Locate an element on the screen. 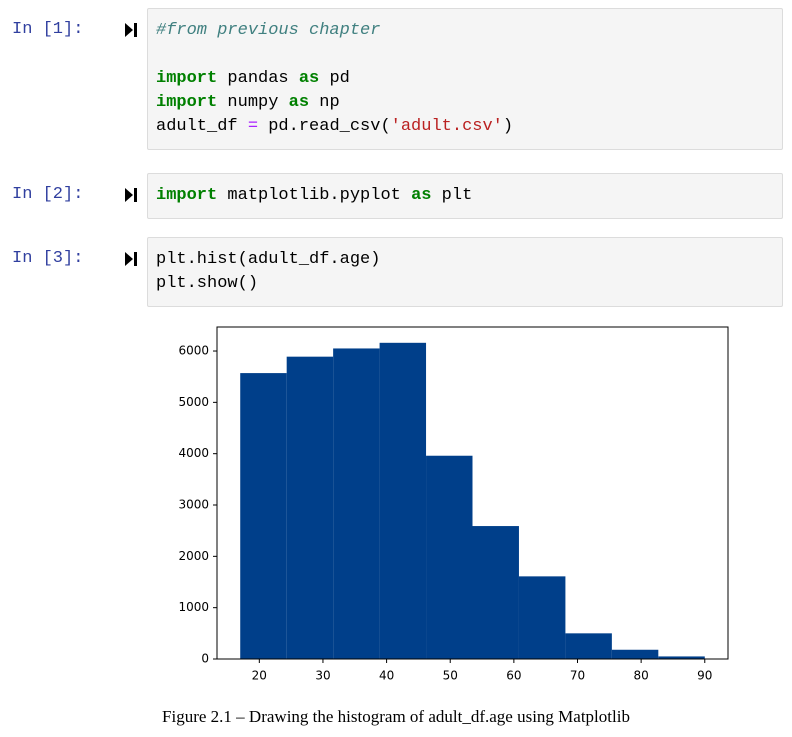 This screenshot has height=737, width=792. x-tick-label: 80 is located at coordinates (640, 676).